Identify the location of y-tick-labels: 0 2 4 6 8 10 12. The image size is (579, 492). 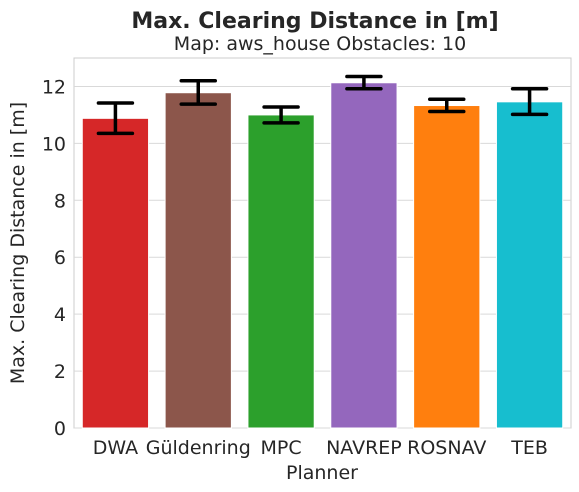
(54, 258).